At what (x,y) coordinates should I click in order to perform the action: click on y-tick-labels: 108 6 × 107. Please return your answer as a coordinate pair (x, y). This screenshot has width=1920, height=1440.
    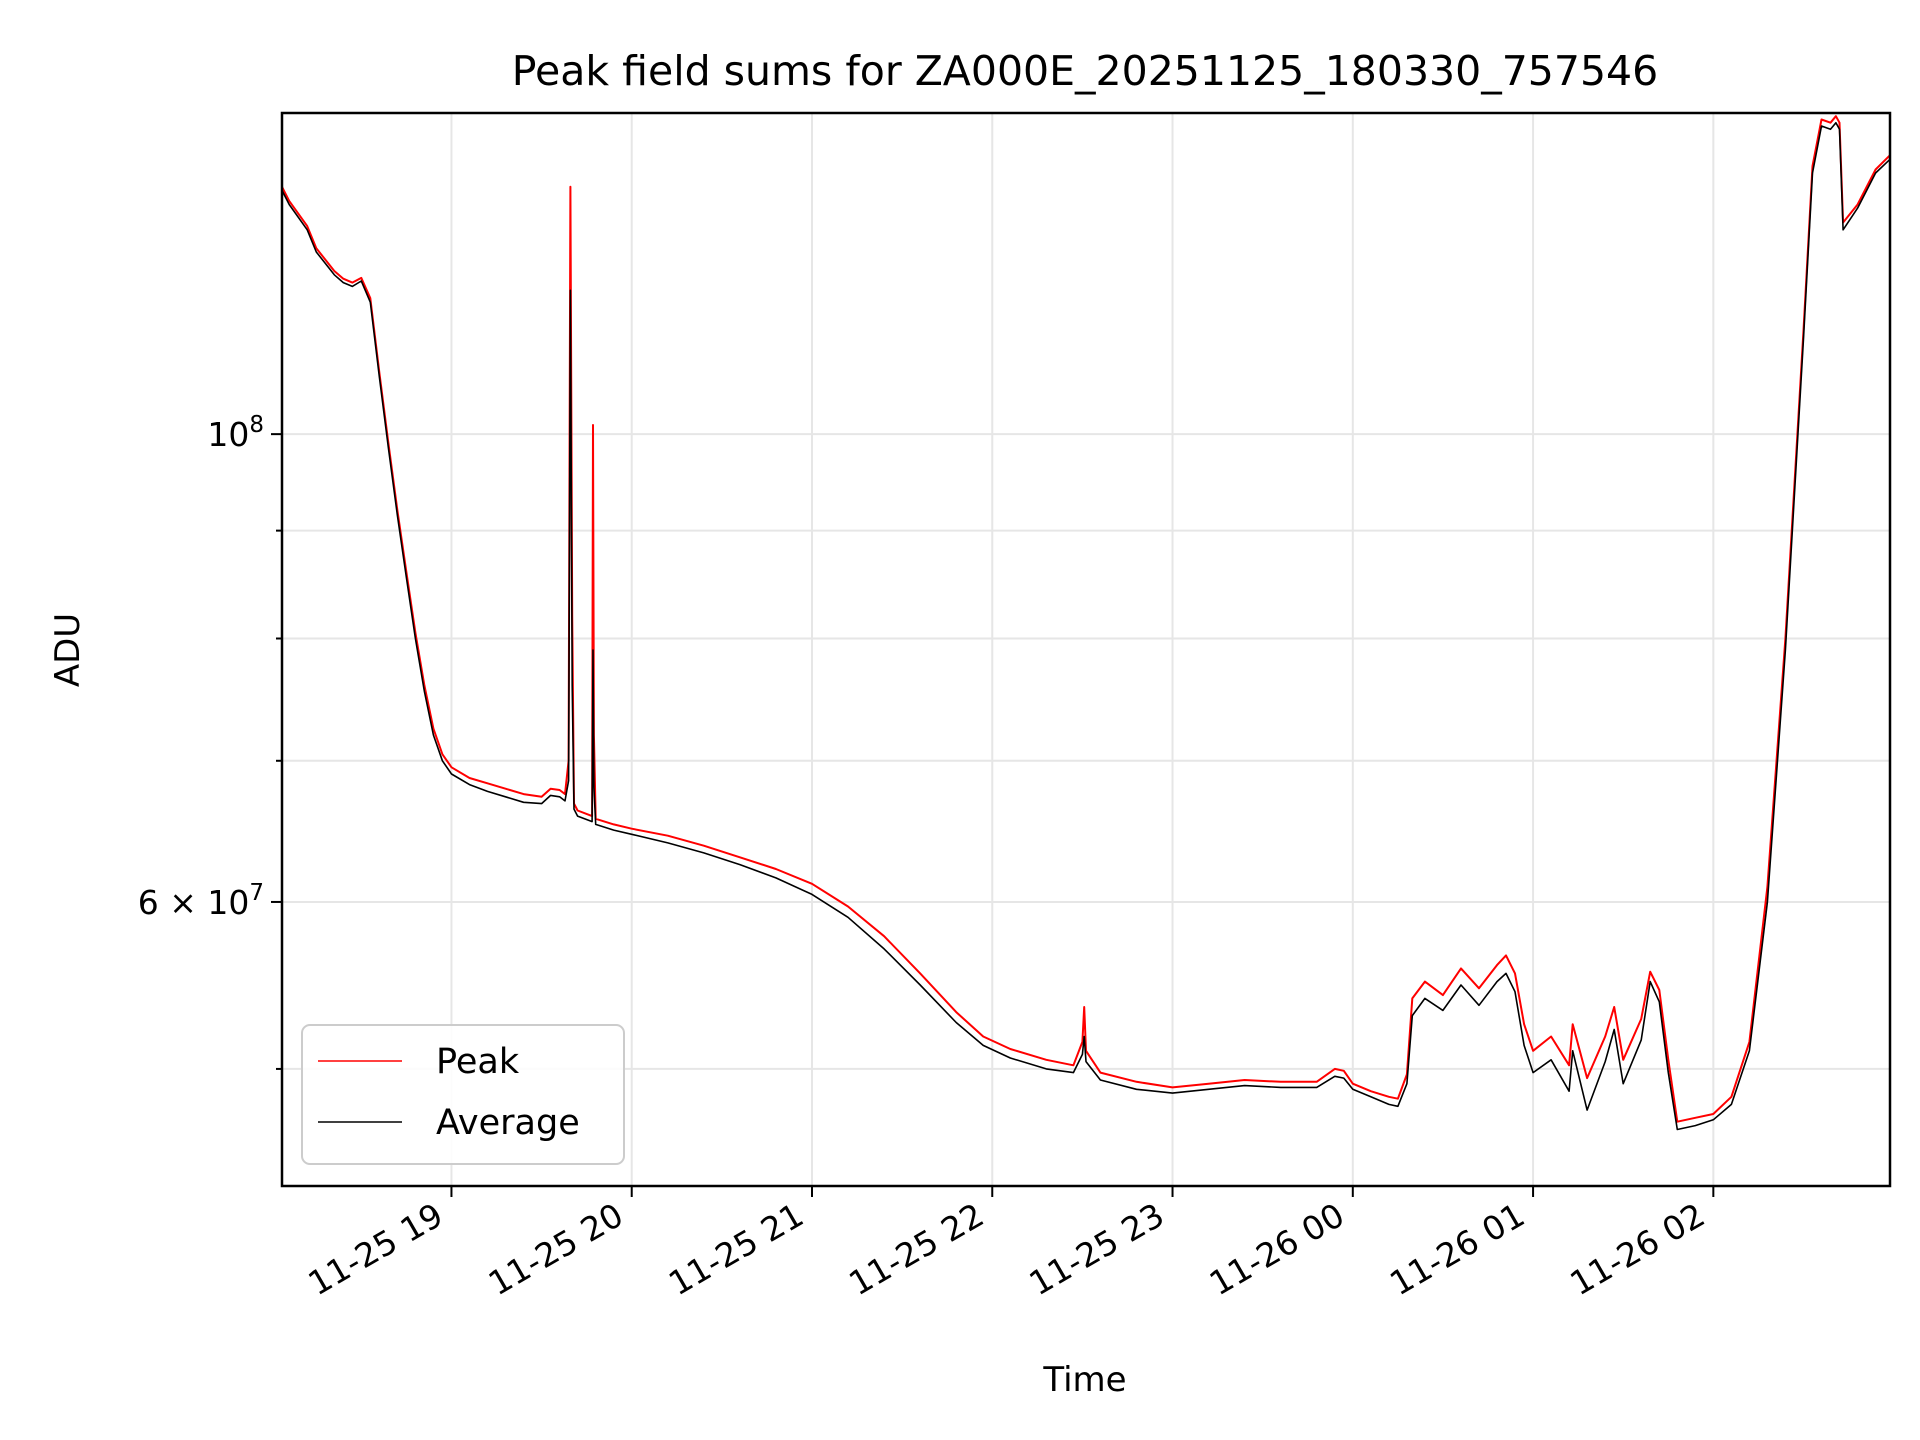
    Looking at the image, I should click on (201, 667).